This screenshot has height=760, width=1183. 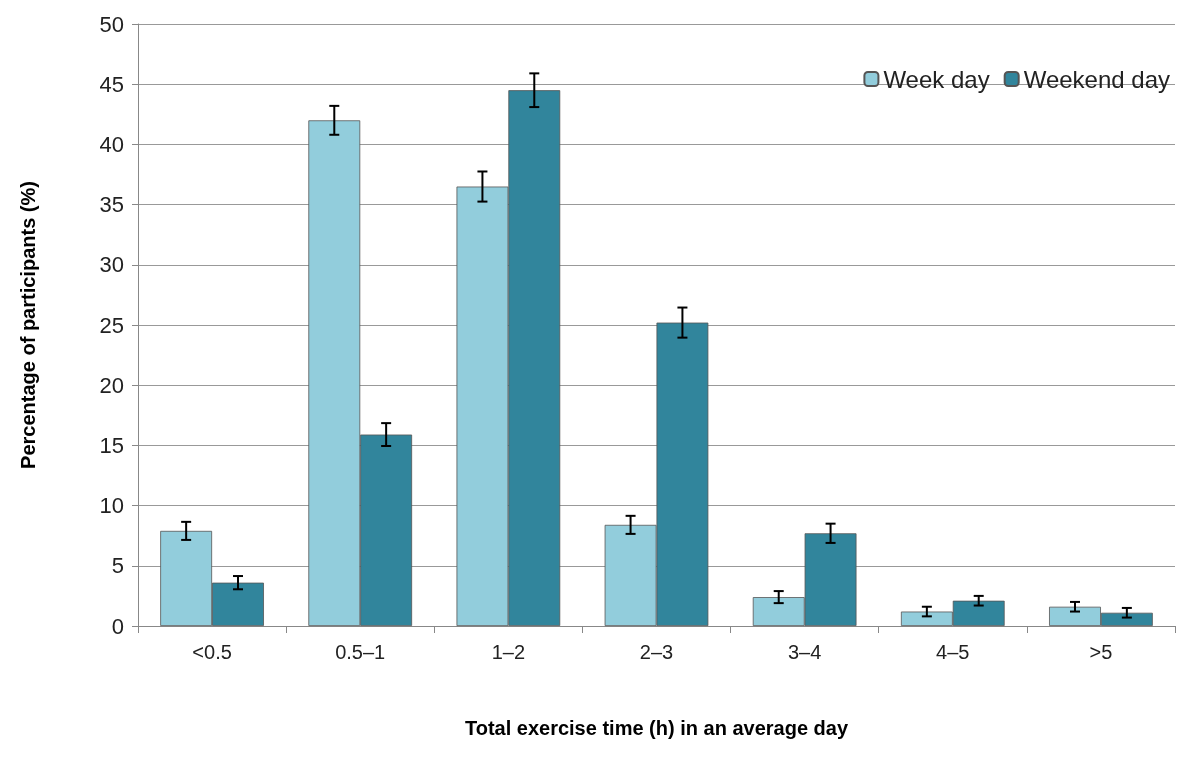 I want to click on x-tick-label: 4–5, so click(x=953, y=652).